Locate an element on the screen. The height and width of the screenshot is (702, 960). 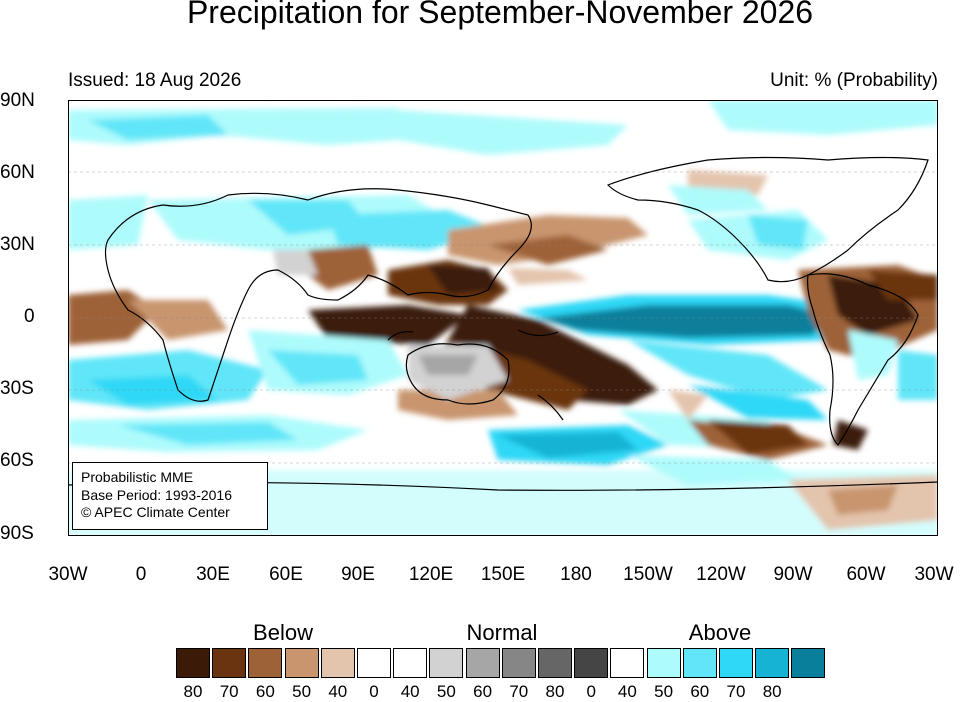
lon-label: 150E is located at coordinates (503, 574).